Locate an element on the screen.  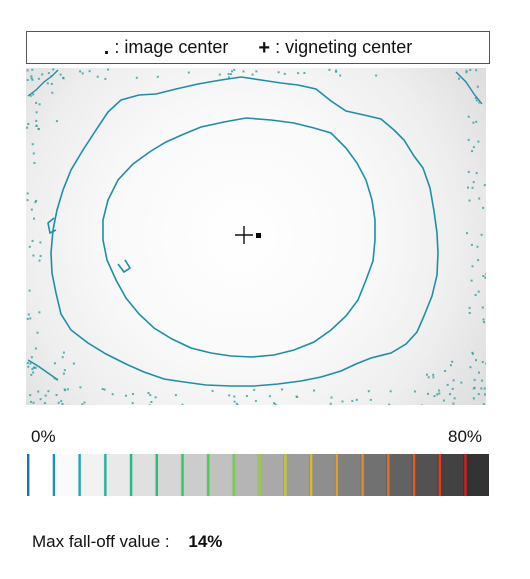
scale-max-label: 80% is located at coordinates (465, 436).